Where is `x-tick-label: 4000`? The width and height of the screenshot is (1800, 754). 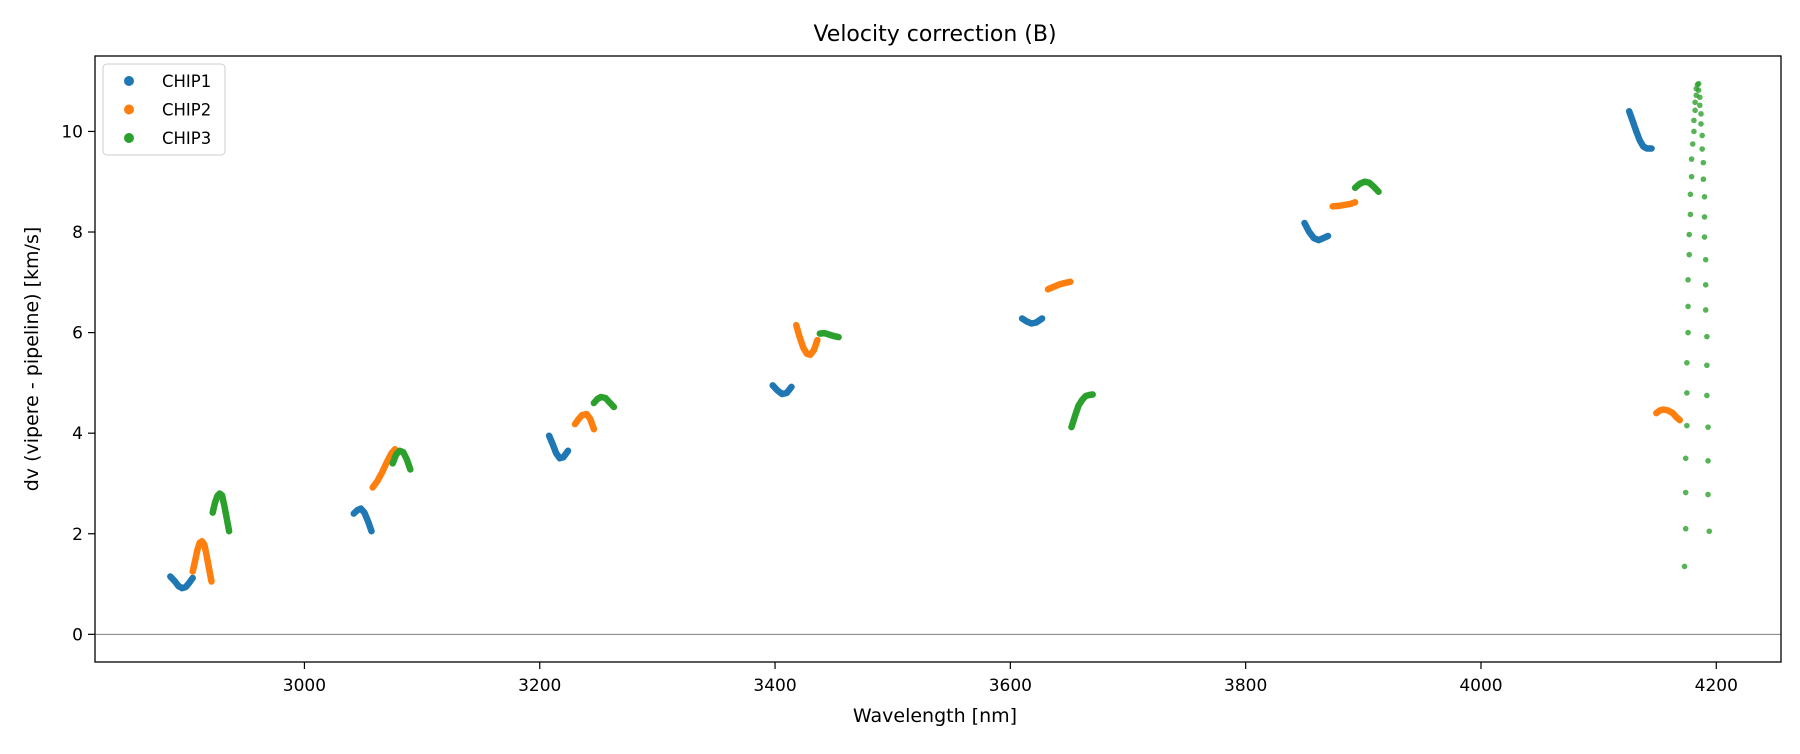
x-tick-label: 4000 is located at coordinates (1480, 686).